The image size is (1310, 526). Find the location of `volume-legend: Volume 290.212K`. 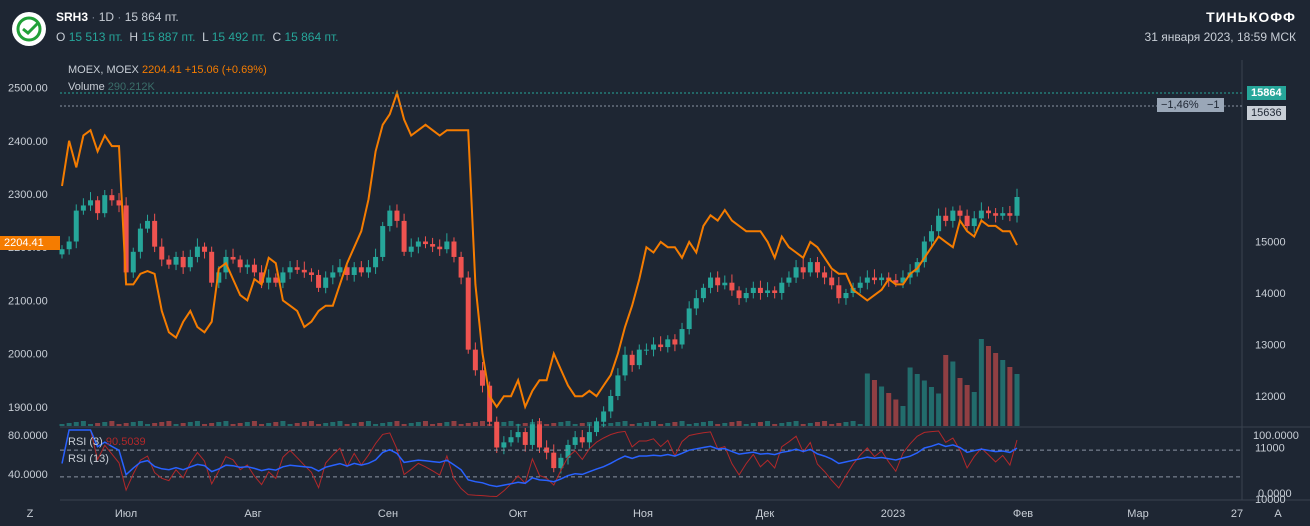

volume-legend: Volume 290.212K is located at coordinates (111, 87).